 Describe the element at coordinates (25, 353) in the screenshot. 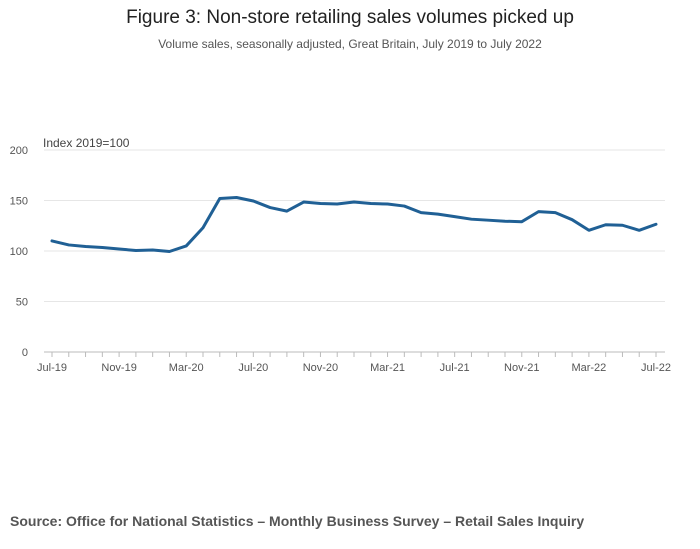

I see `y-tick-label: 0` at that location.